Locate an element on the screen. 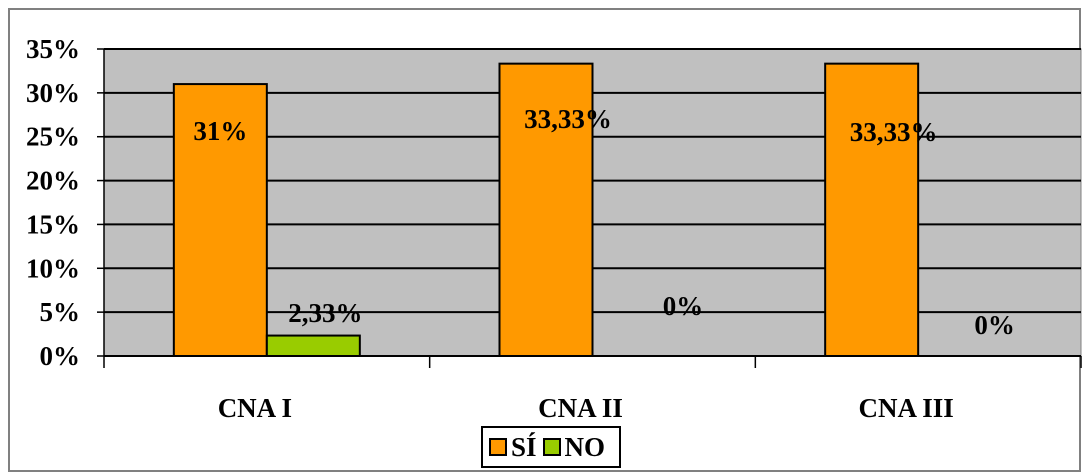  y-tick-label: 35% is located at coordinates (53, 49).